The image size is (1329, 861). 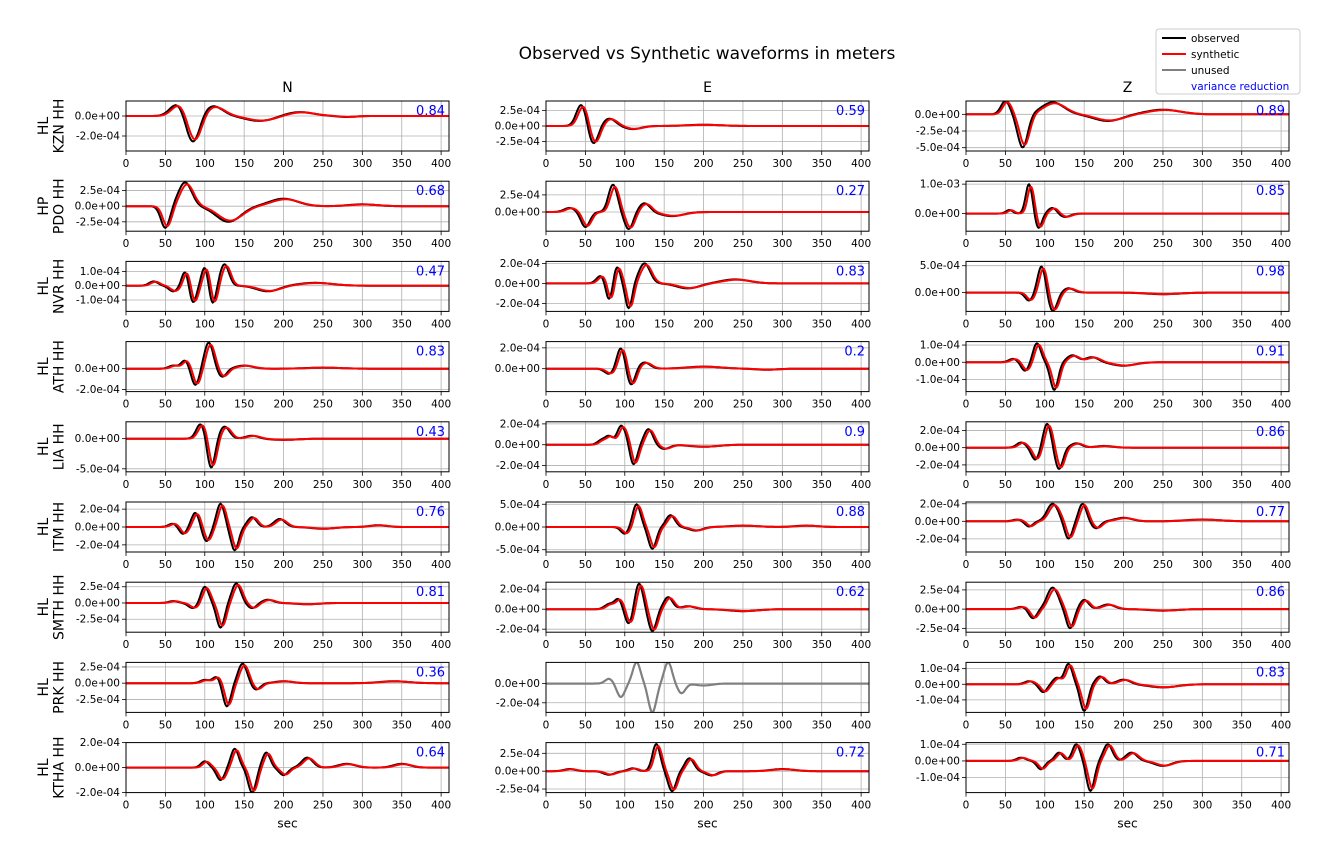 I want to click on variance-reduction-value: 0.43, so click(x=430, y=432).